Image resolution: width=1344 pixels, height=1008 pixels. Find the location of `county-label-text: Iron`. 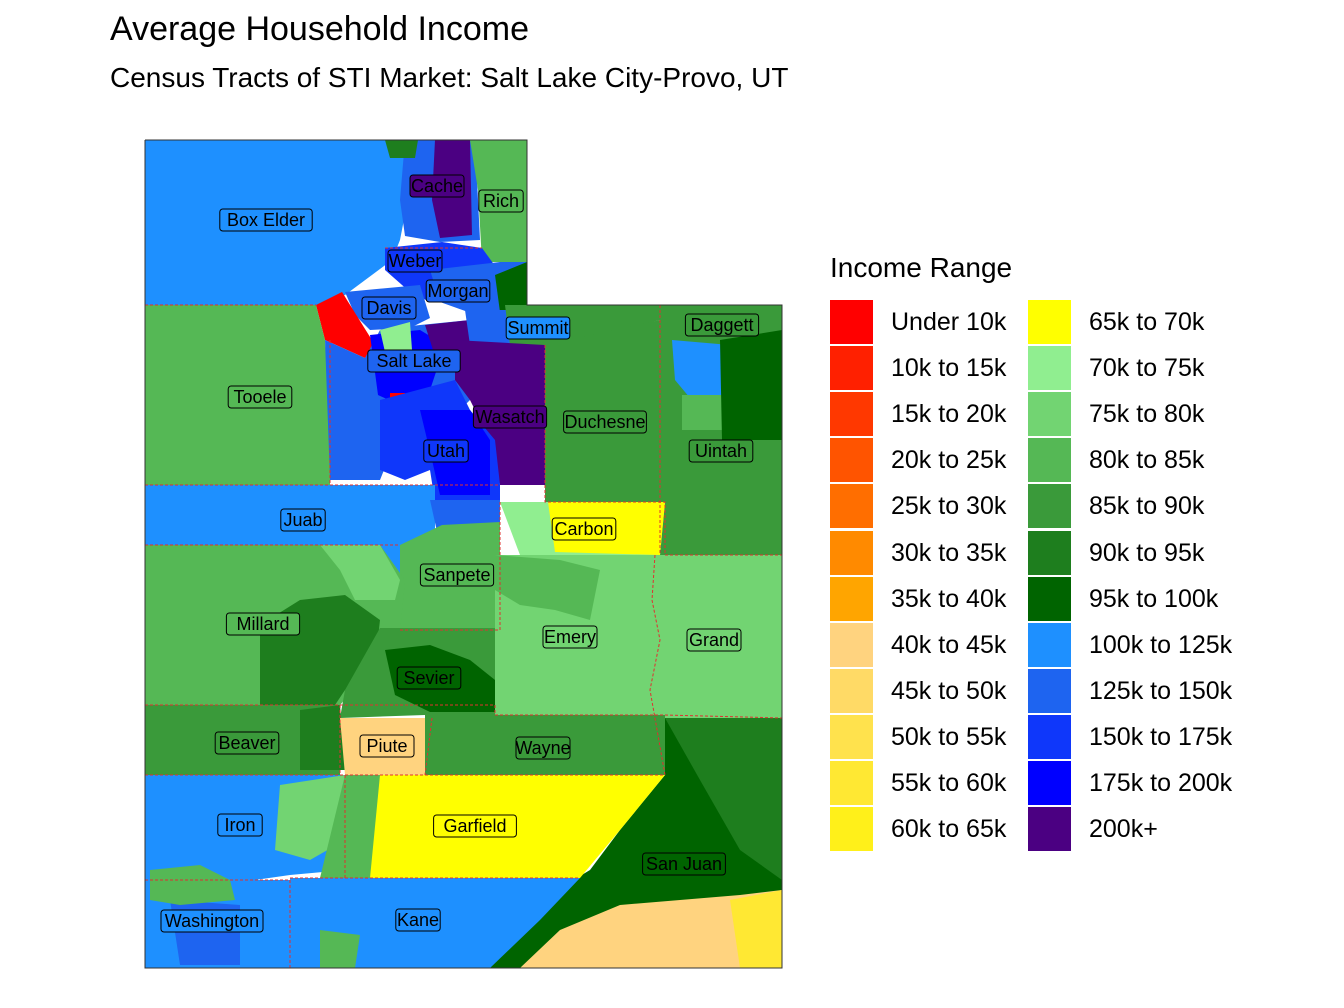

county-label-text: Iron is located at coordinates (239, 825).